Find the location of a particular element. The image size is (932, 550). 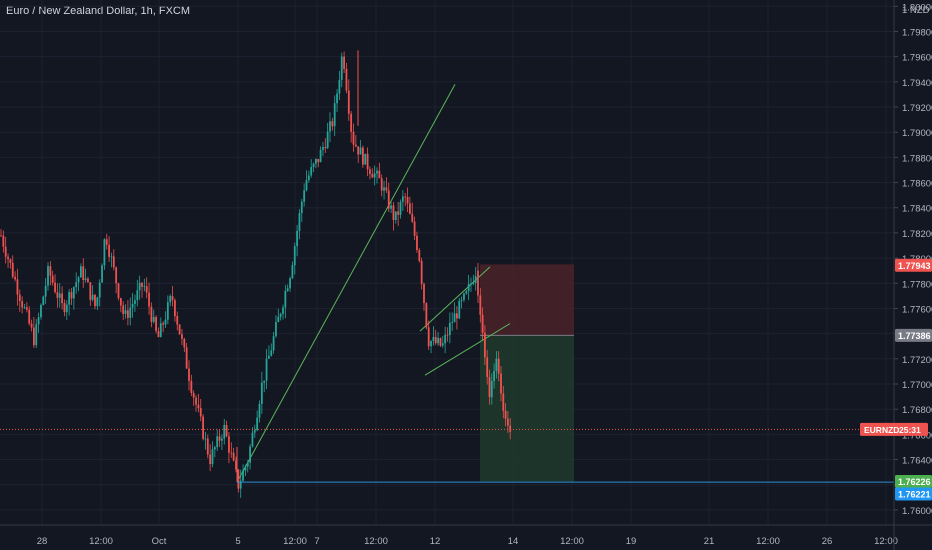

stop-price-label-bg is located at coordinates (913, 335).